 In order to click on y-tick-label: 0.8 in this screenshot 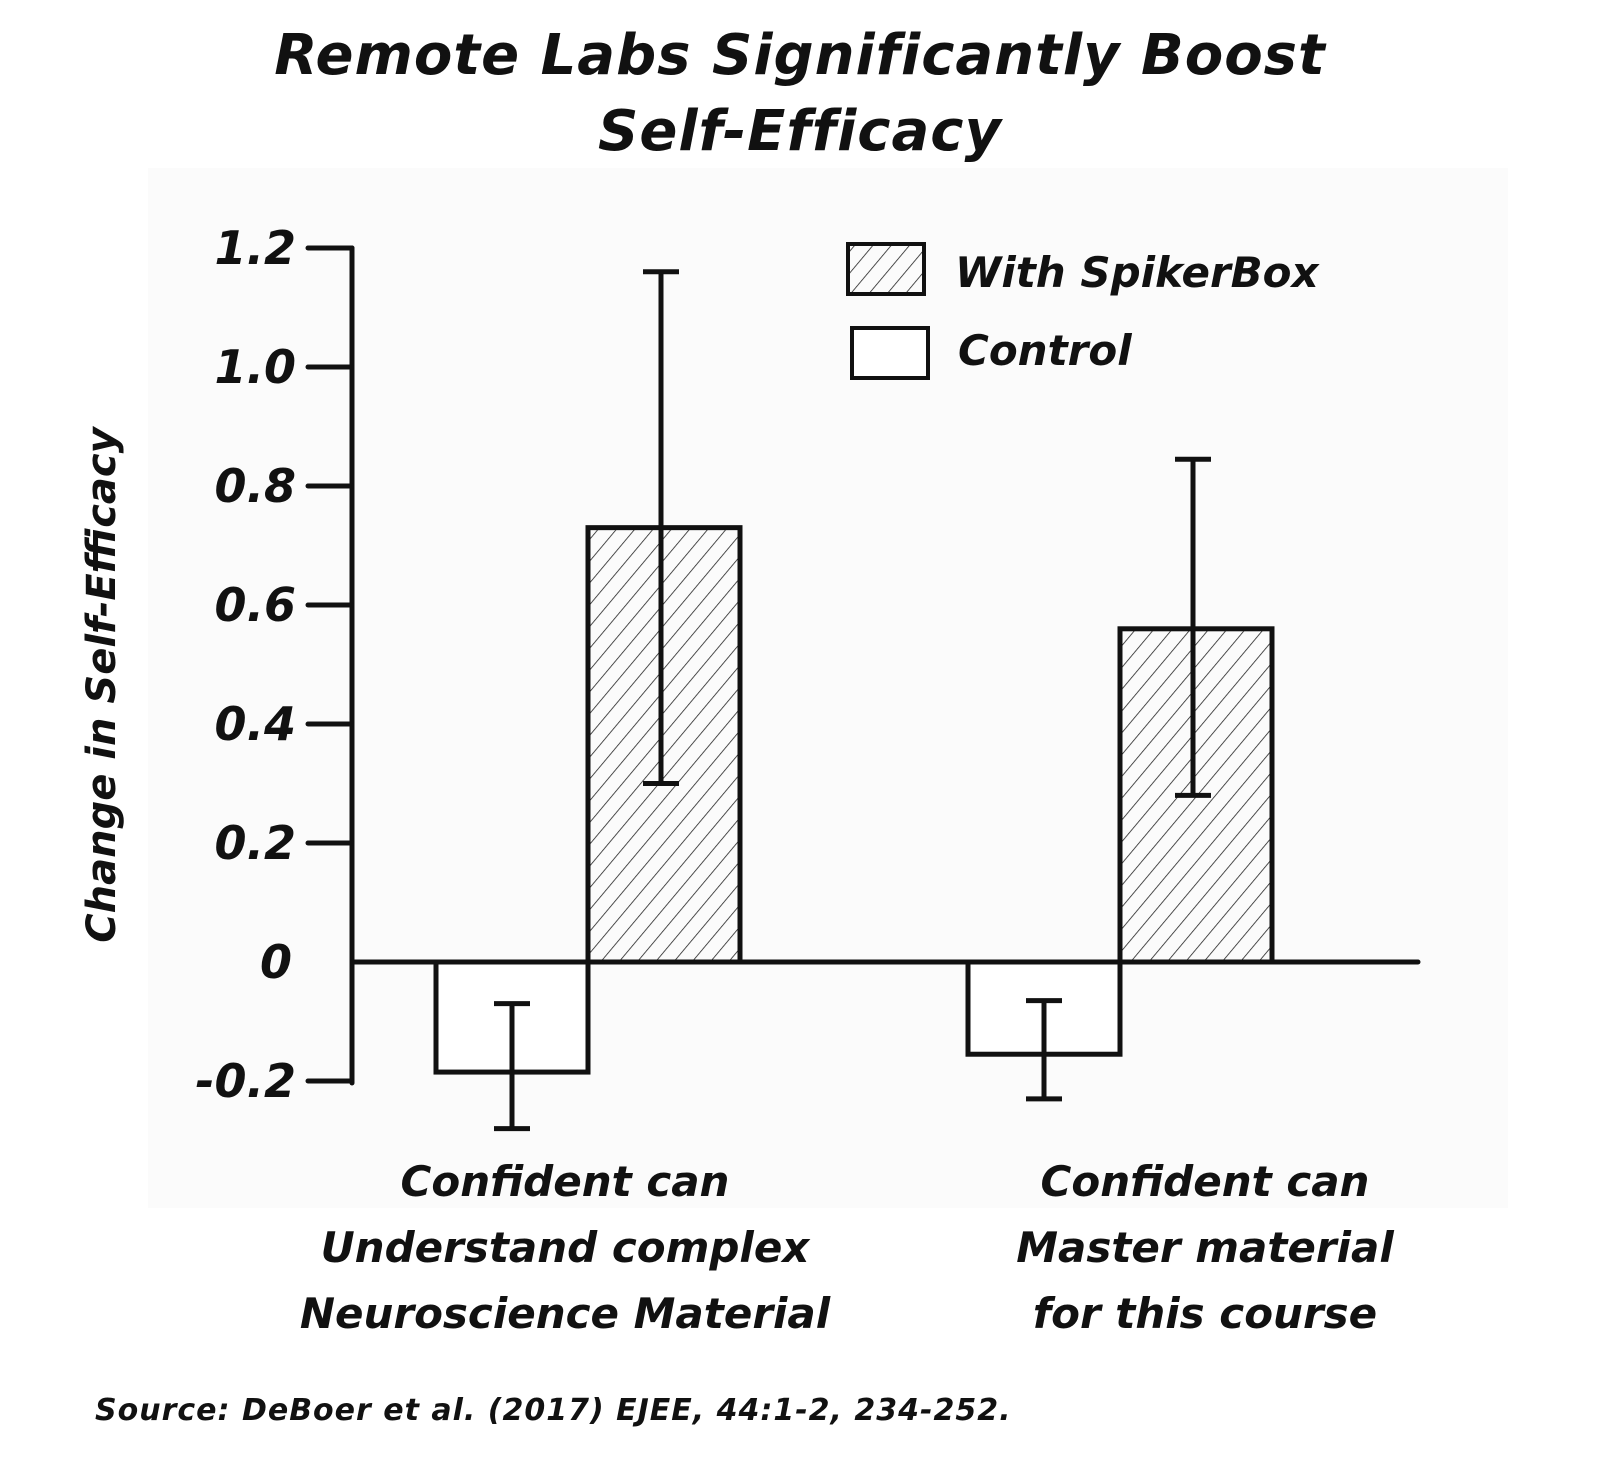, I will do `click(256, 486)`.